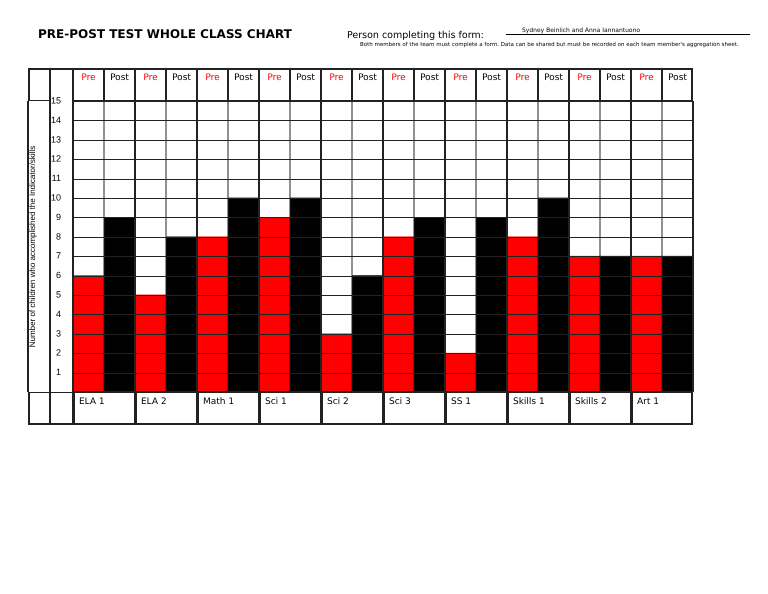 The height and width of the screenshot is (594, 768). I want to click on x-tick-label: Sci 2, so click(352, 408).